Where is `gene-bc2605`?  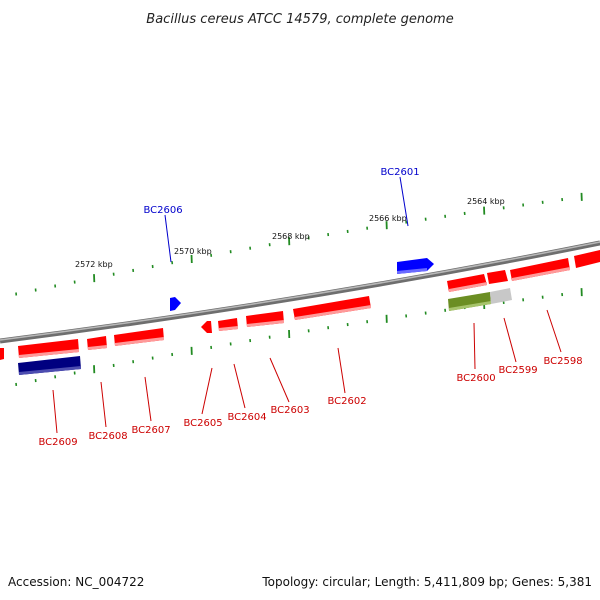
gene-bc2605 is located at coordinates (206, 327).